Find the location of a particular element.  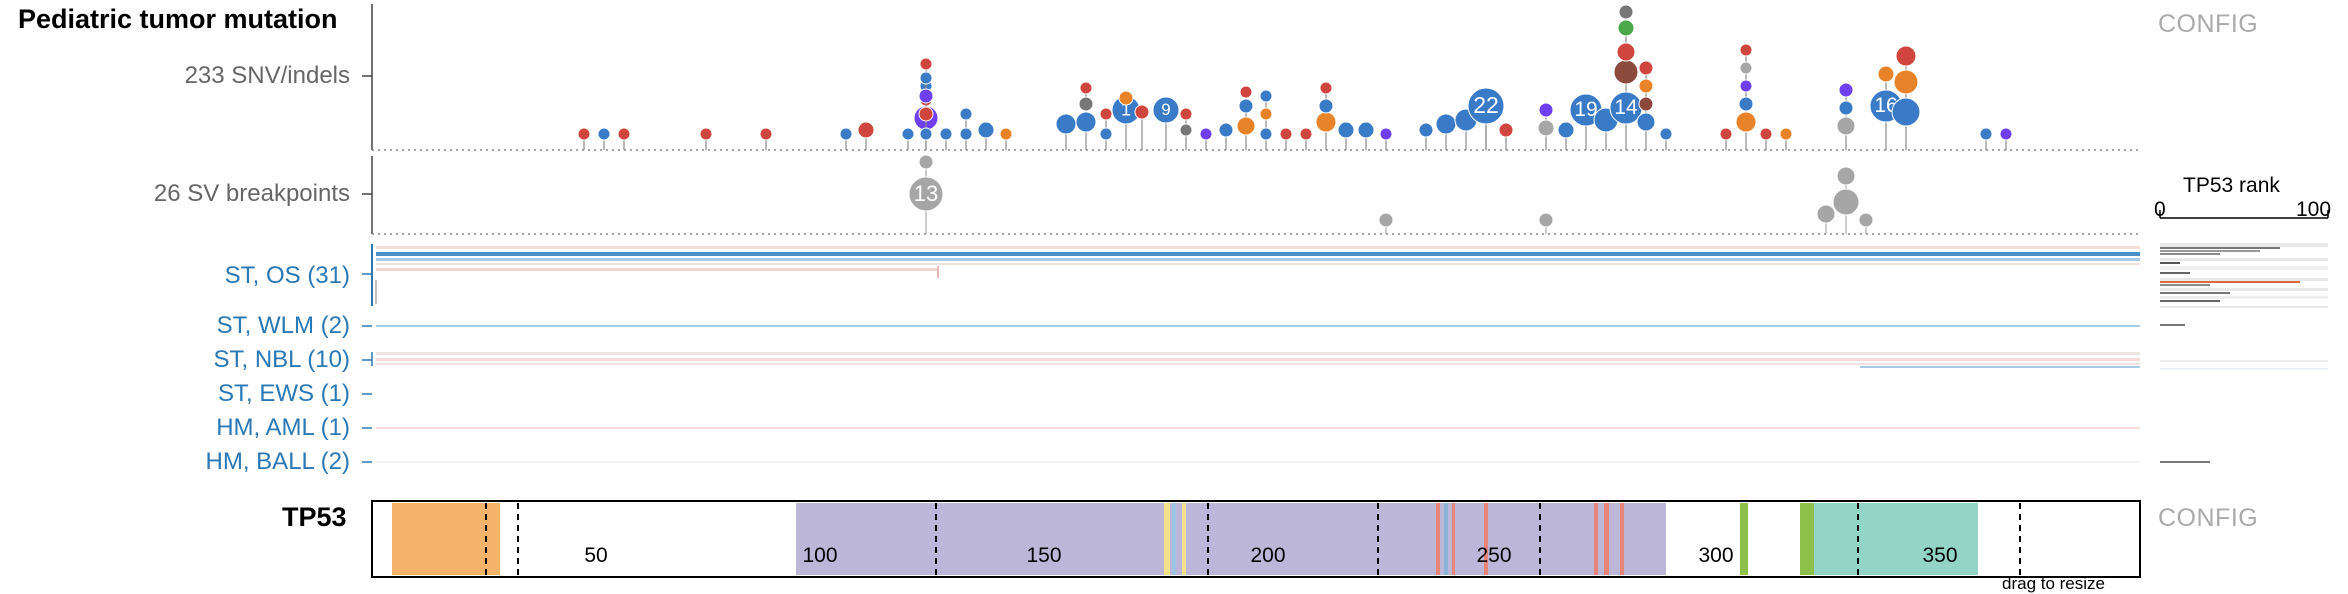

snv-bubble-count: 1 is located at coordinates (1126, 109).